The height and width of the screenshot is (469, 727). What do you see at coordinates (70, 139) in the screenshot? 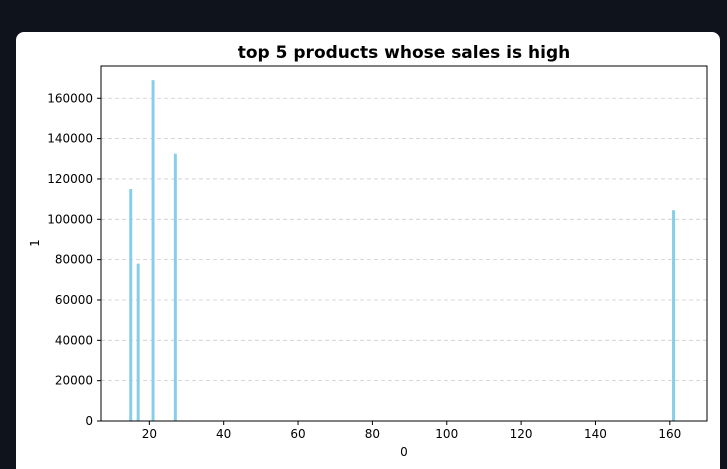
I see `y-tick-label: 140000` at bounding box center [70, 139].